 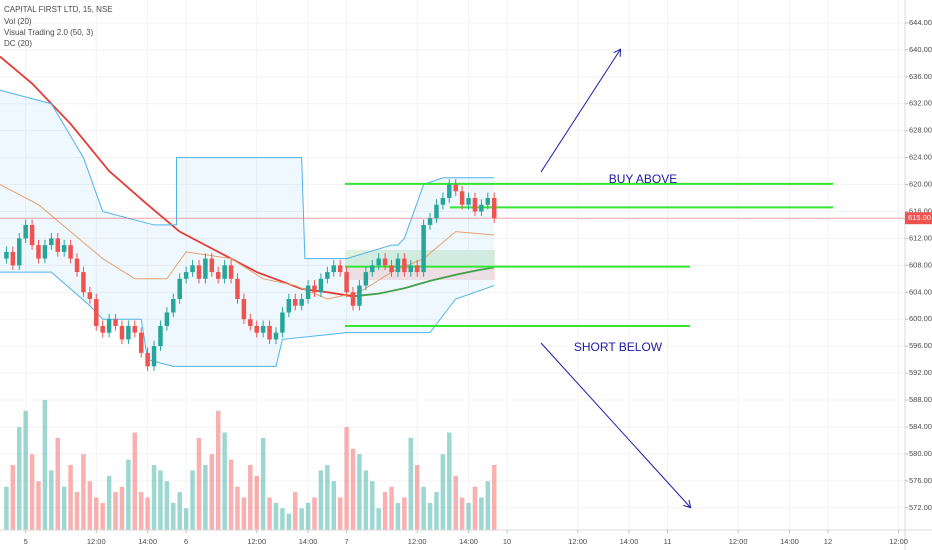 What do you see at coordinates (618, 347) in the screenshot?
I see `annotation: SHORT BELOW` at bounding box center [618, 347].